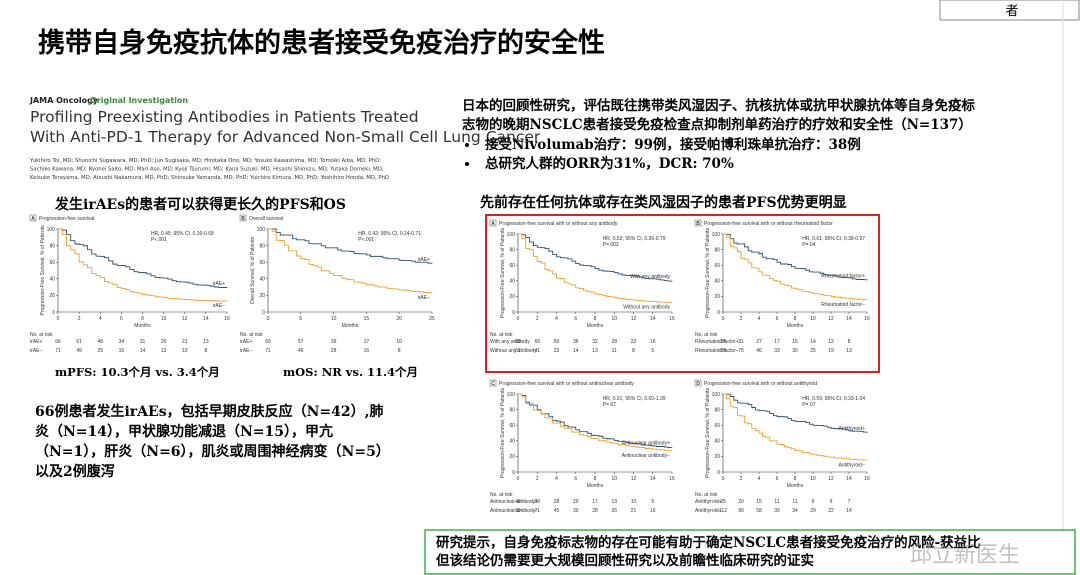 The width and height of the screenshot is (1080, 575). Describe the element at coordinates (513, 351) in the screenshot. I see `risk-name: Without any antibody` at that location.